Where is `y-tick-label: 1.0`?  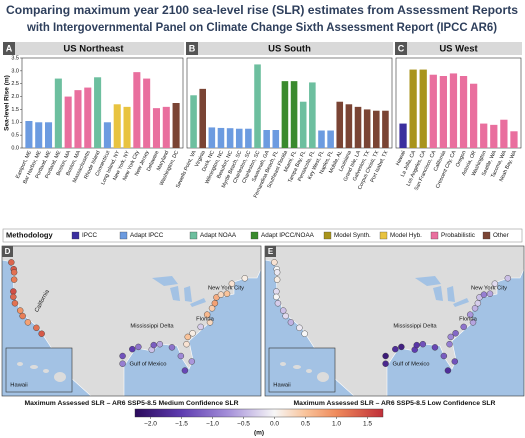 y-tick-label: 1.0 is located at coordinates (15, 123).